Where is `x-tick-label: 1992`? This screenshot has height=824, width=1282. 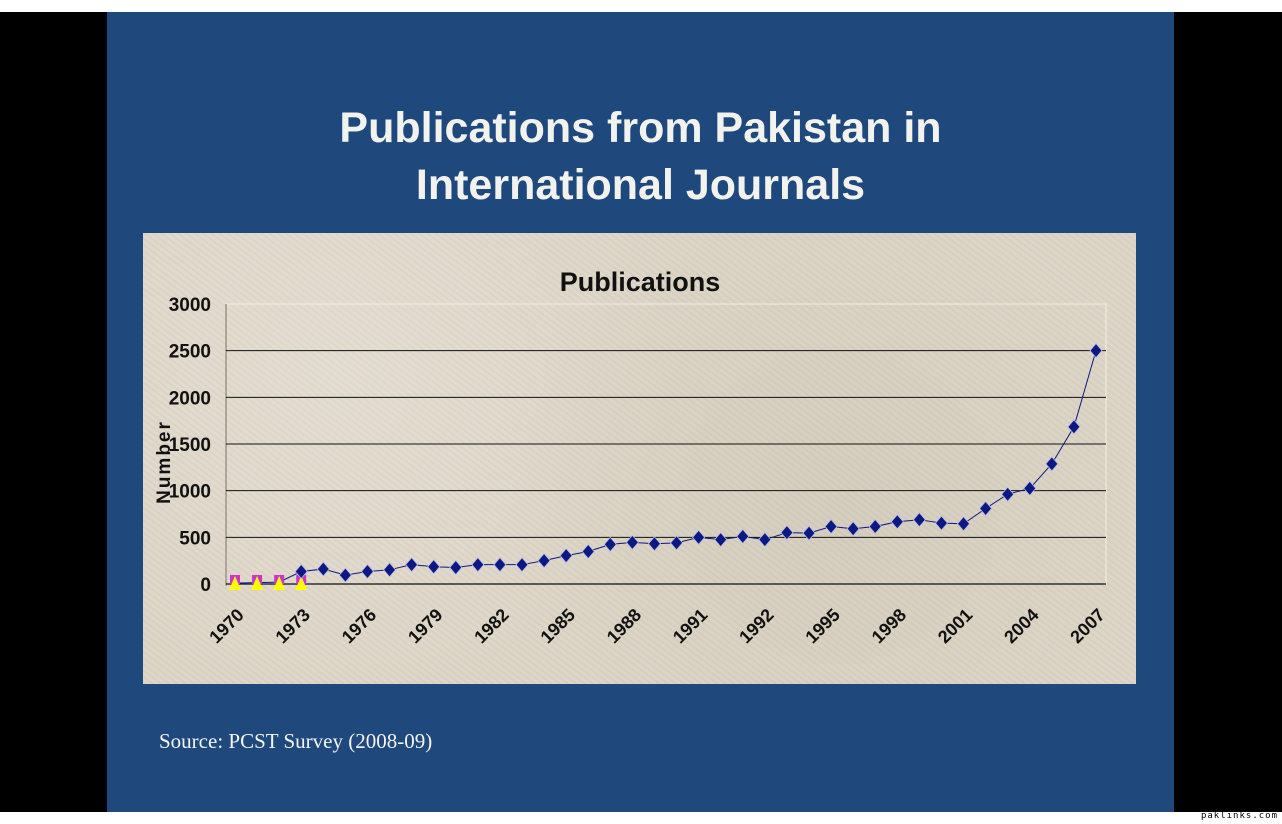
x-tick-label: 1992 is located at coordinates (756, 626).